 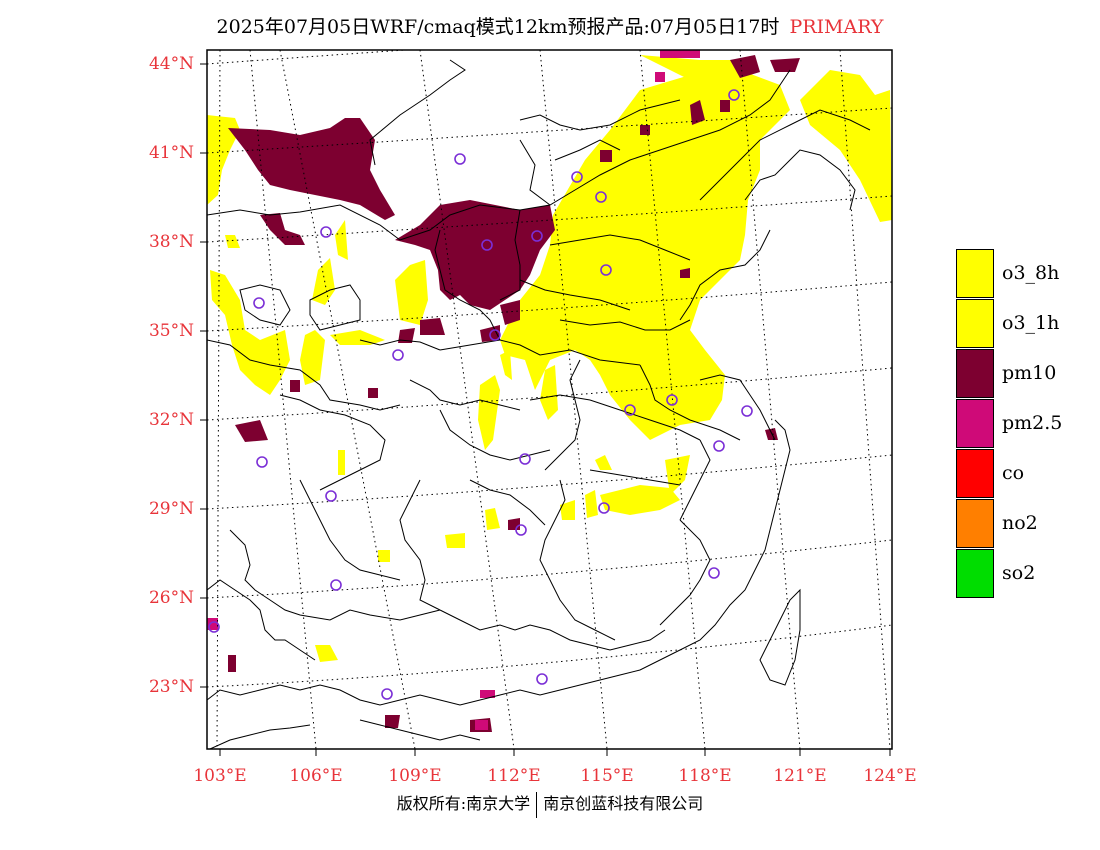 What do you see at coordinates (623, 803) in the screenshot?
I see `copyright-right: 南京创蓝科技有限公司` at bounding box center [623, 803].